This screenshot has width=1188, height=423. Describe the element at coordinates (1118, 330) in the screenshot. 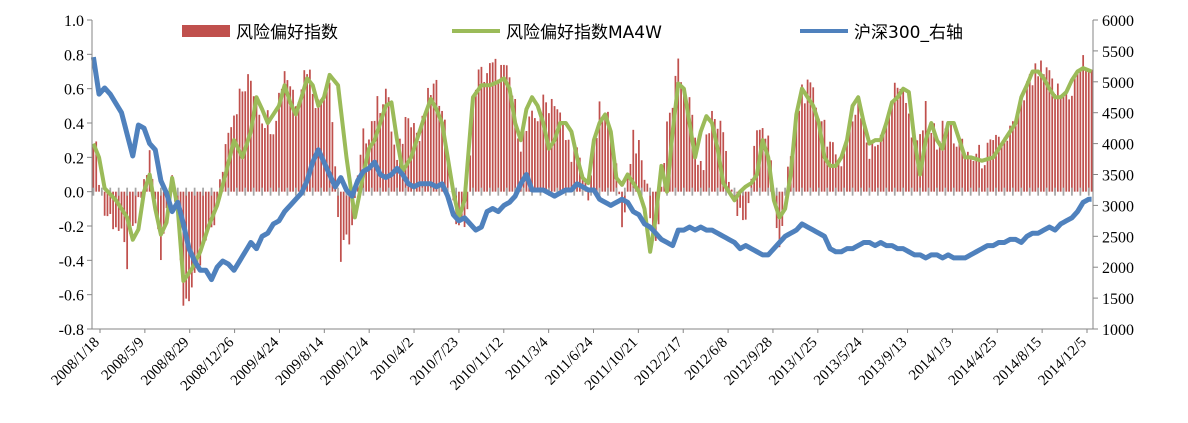

I see `right-tick-label: 1000` at that location.